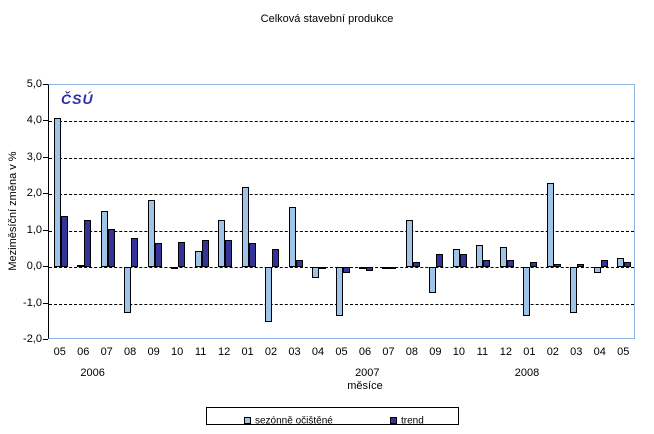  Describe the element at coordinates (32, 302) in the screenshot. I see `y-tick-label: -1,0` at that location.